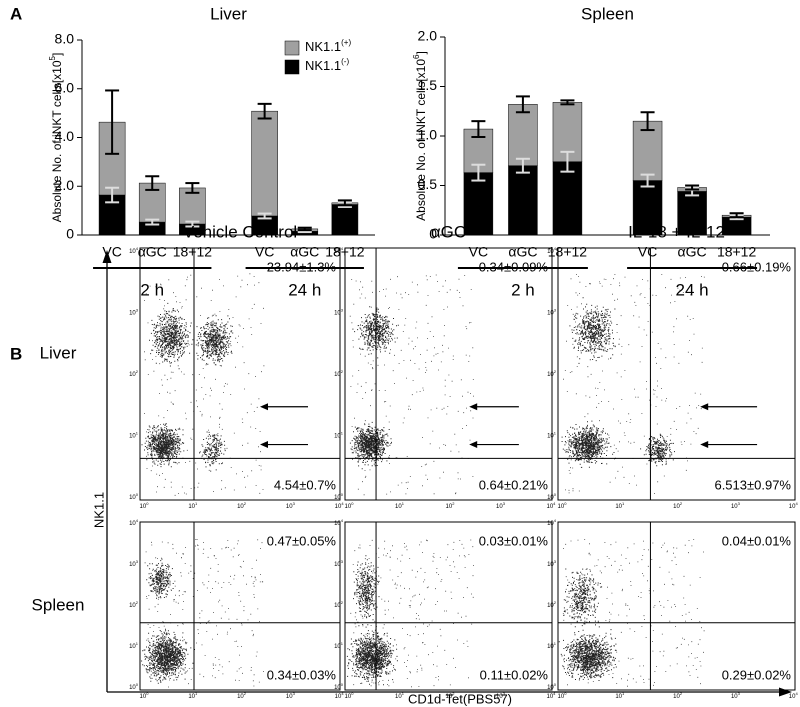 The image size is (800, 707). Describe the element at coordinates (752, 484) in the screenshot. I see `quadrant-percent: 6.513±0.97%` at that location.